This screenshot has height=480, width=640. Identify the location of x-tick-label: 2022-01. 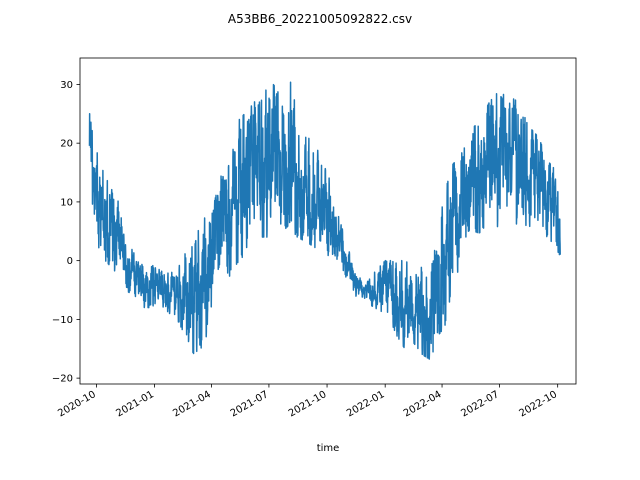
(366, 404).